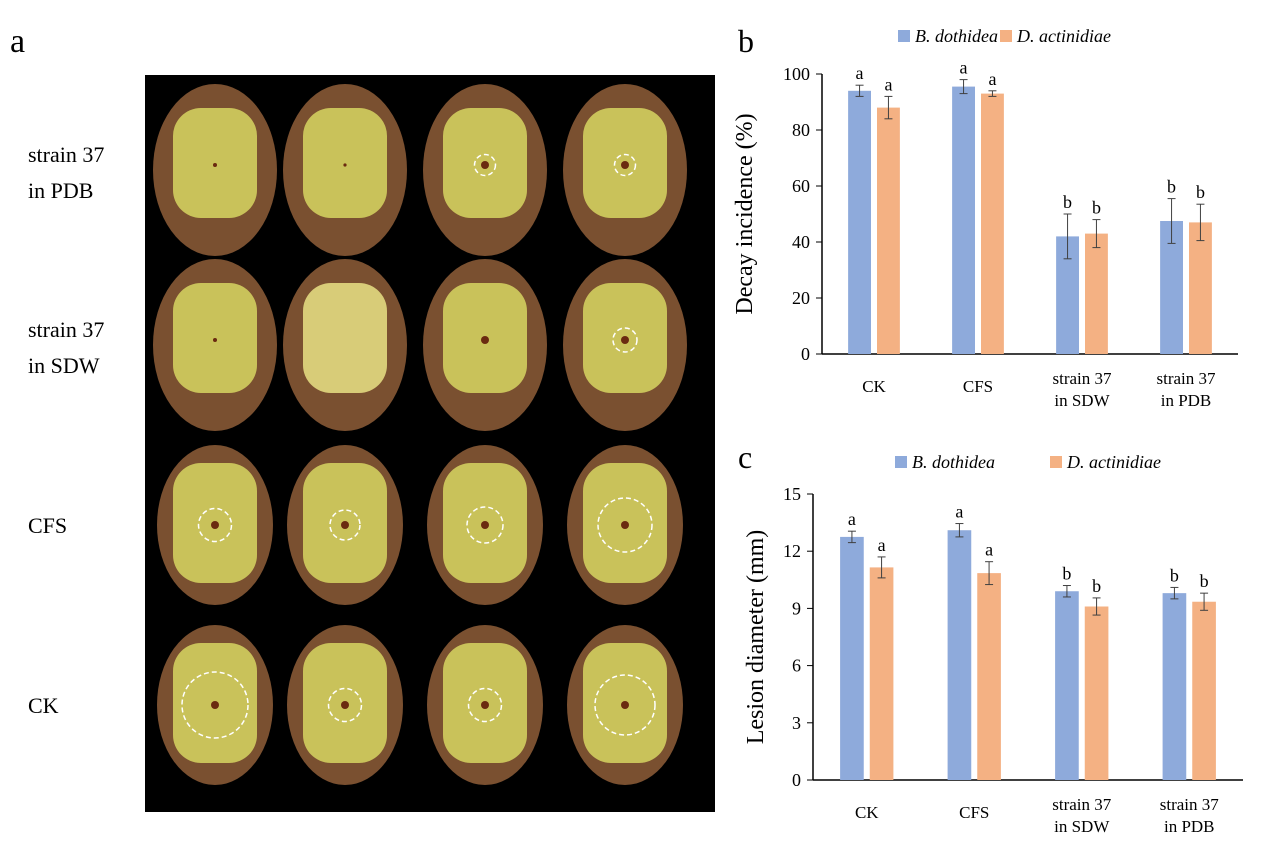 This screenshot has height=853, width=1269. I want to click on row-label: in SDW, so click(64, 365).